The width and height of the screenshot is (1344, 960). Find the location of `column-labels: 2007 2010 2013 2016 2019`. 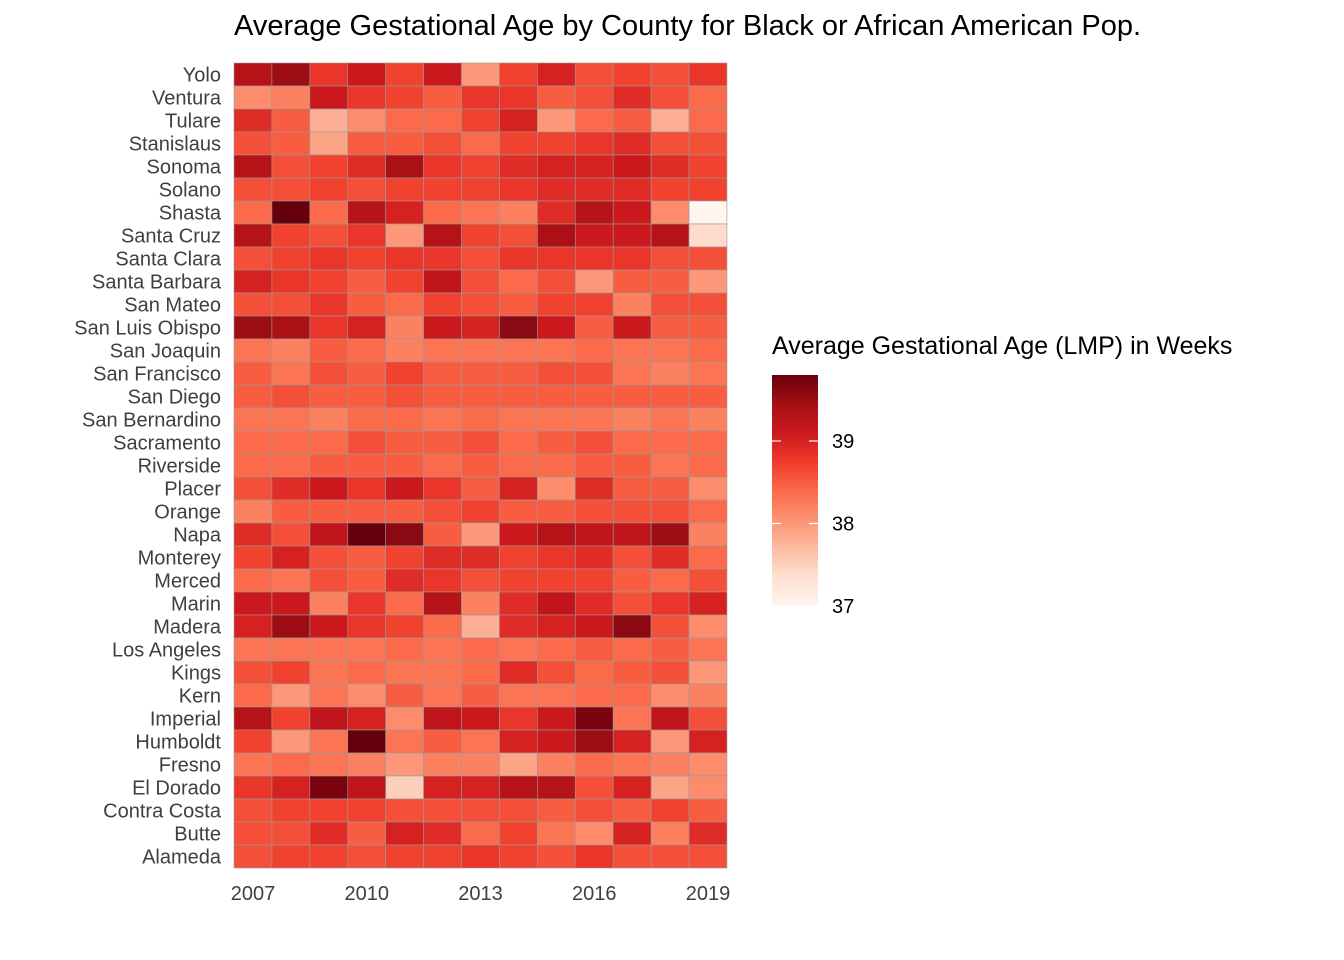

column-labels: 2007 2010 2013 2016 2019 is located at coordinates (481, 894).